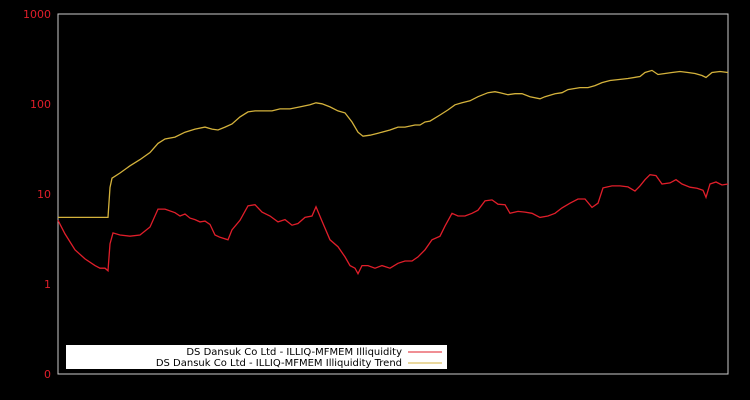 The height and width of the screenshot is (400, 750). Describe the element at coordinates (47, 284) in the screenshot. I see `y-tick-label: 1` at that location.